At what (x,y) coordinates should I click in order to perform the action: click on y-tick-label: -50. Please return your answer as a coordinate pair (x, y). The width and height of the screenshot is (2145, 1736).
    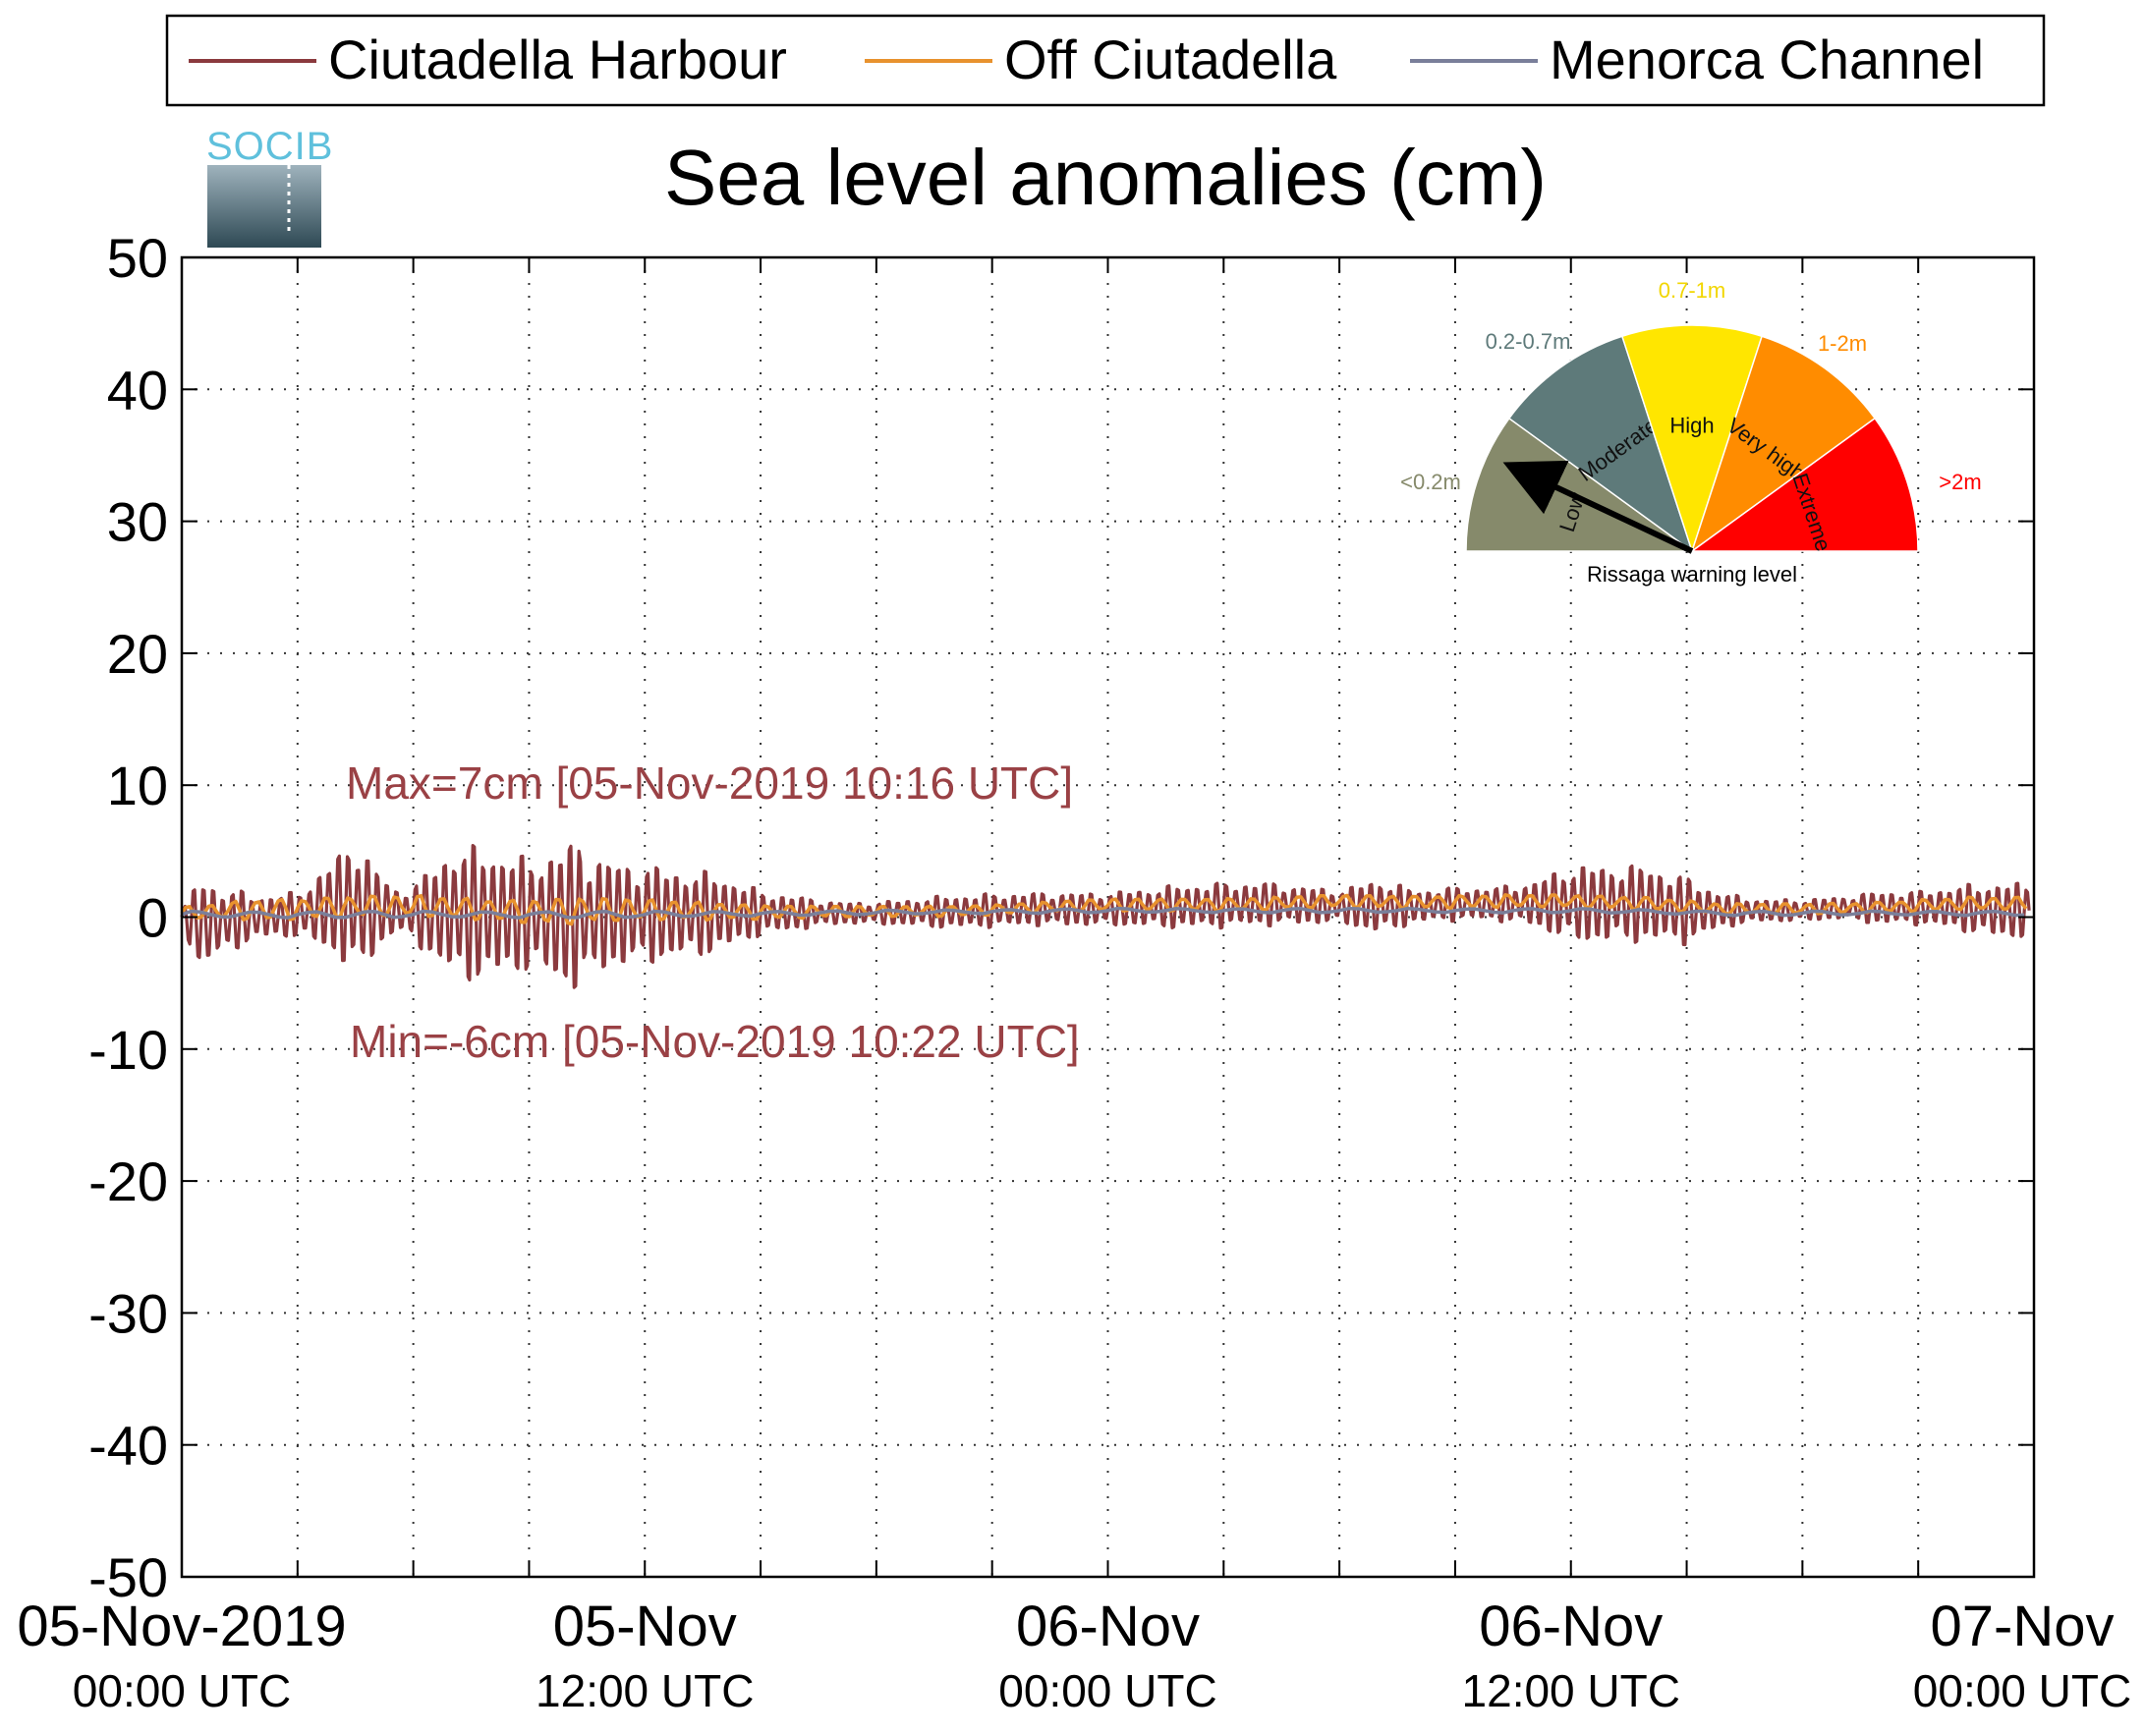
    Looking at the image, I should click on (128, 1577).